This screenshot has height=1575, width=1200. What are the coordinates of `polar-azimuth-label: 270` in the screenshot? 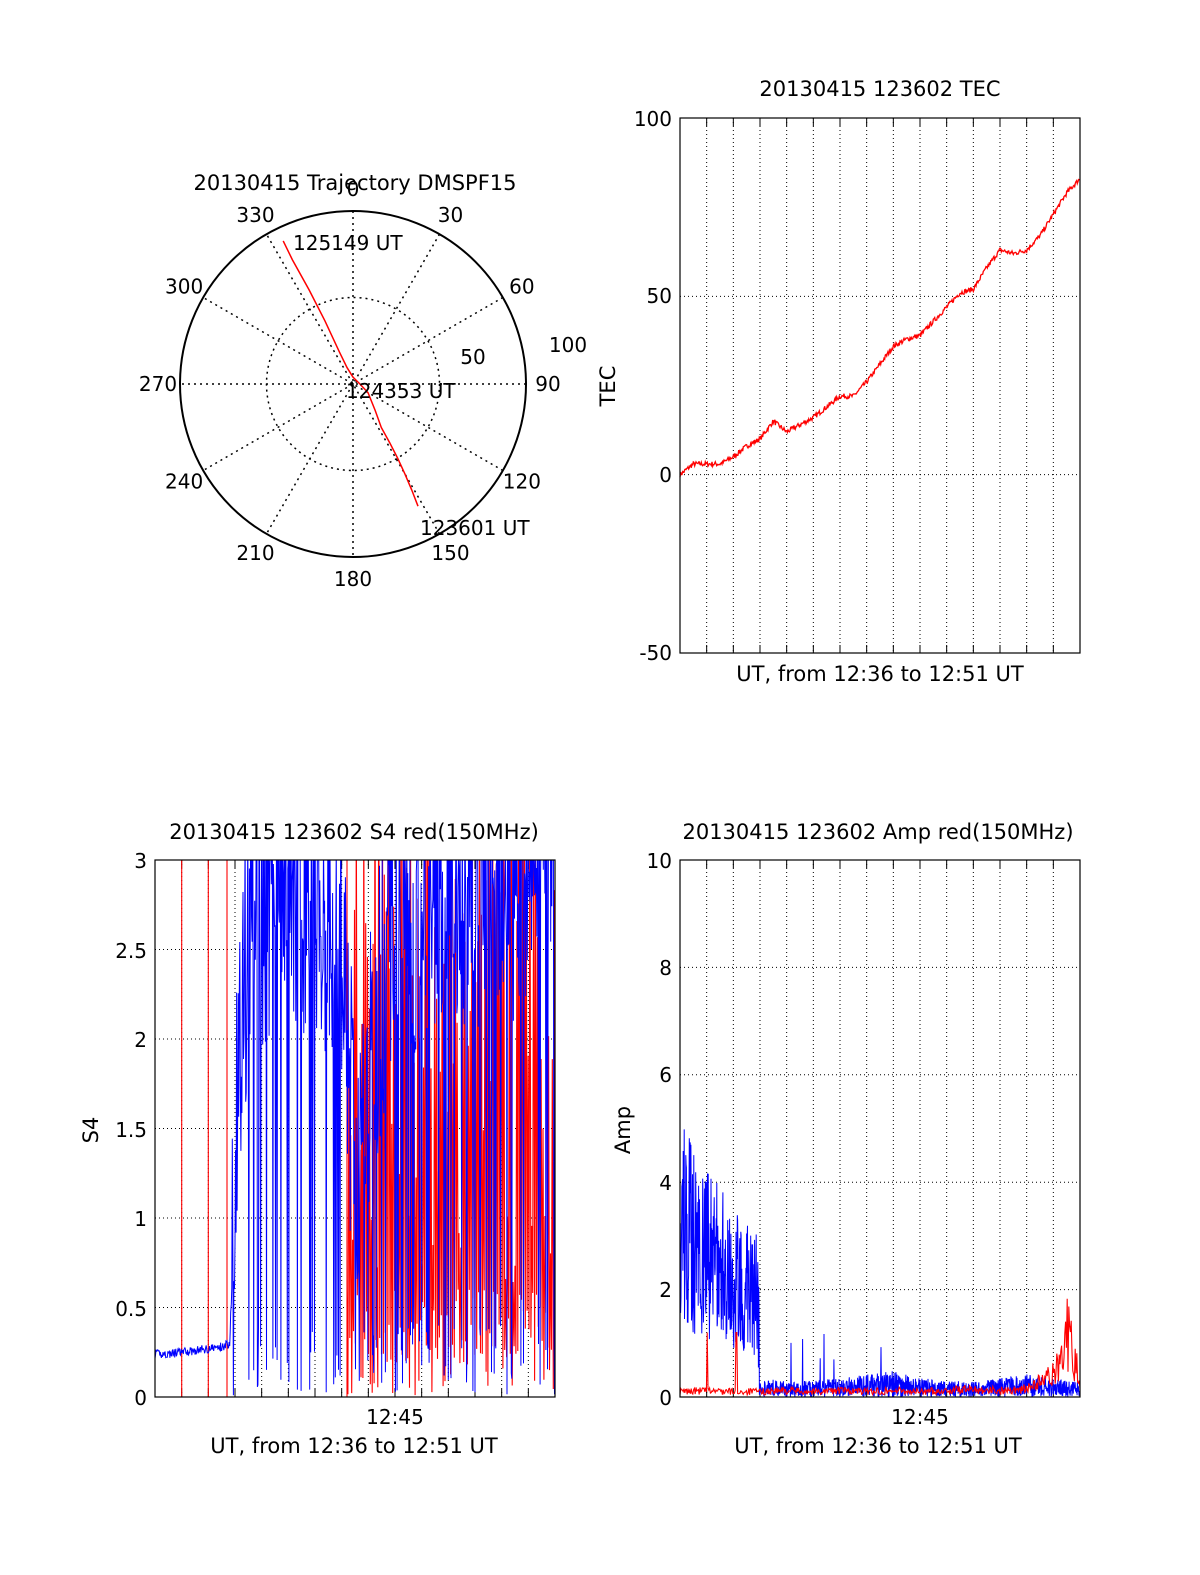 It's located at (158, 384).